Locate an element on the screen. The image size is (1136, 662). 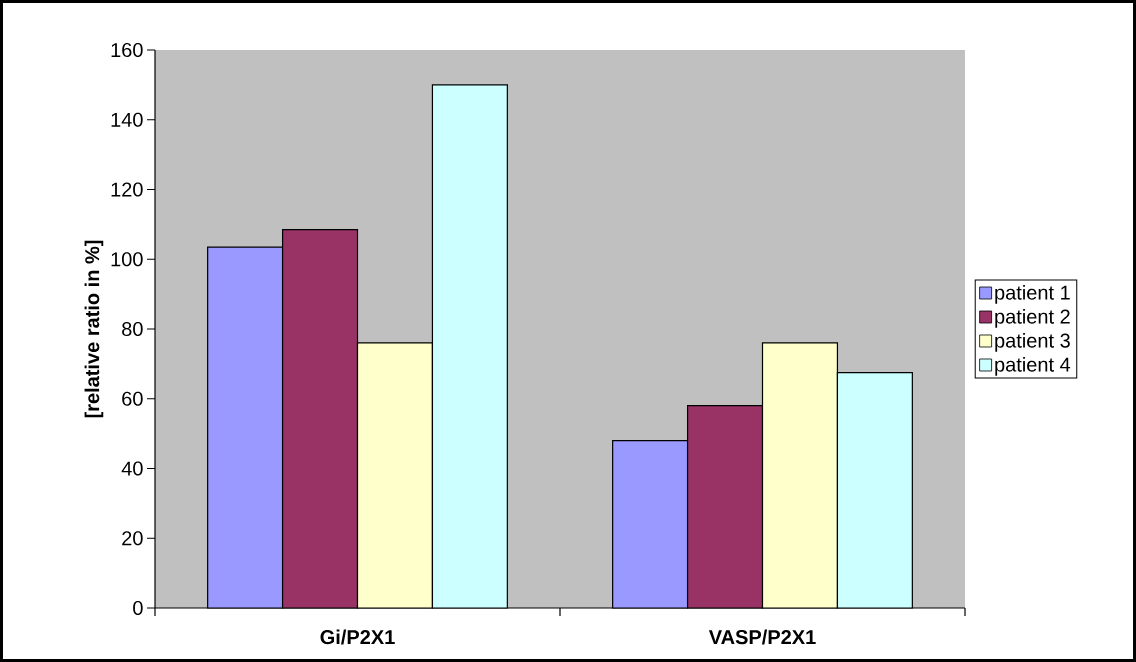
y-tick-label: 120 is located at coordinates (127, 189).